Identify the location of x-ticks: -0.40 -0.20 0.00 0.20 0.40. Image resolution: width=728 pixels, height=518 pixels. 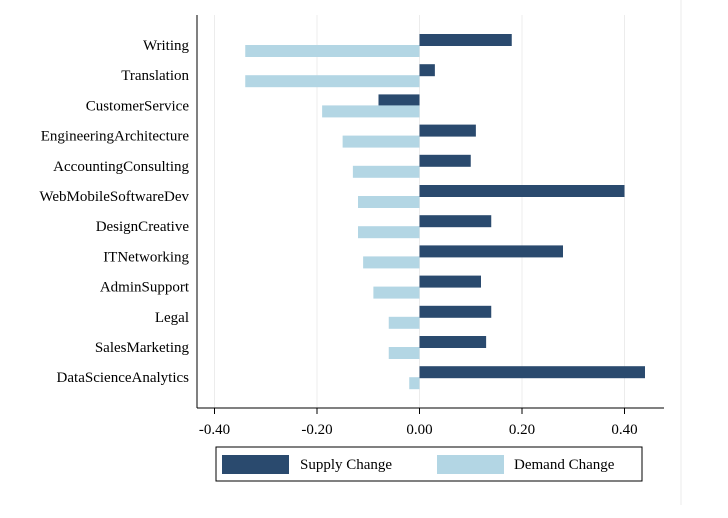
(418, 423).